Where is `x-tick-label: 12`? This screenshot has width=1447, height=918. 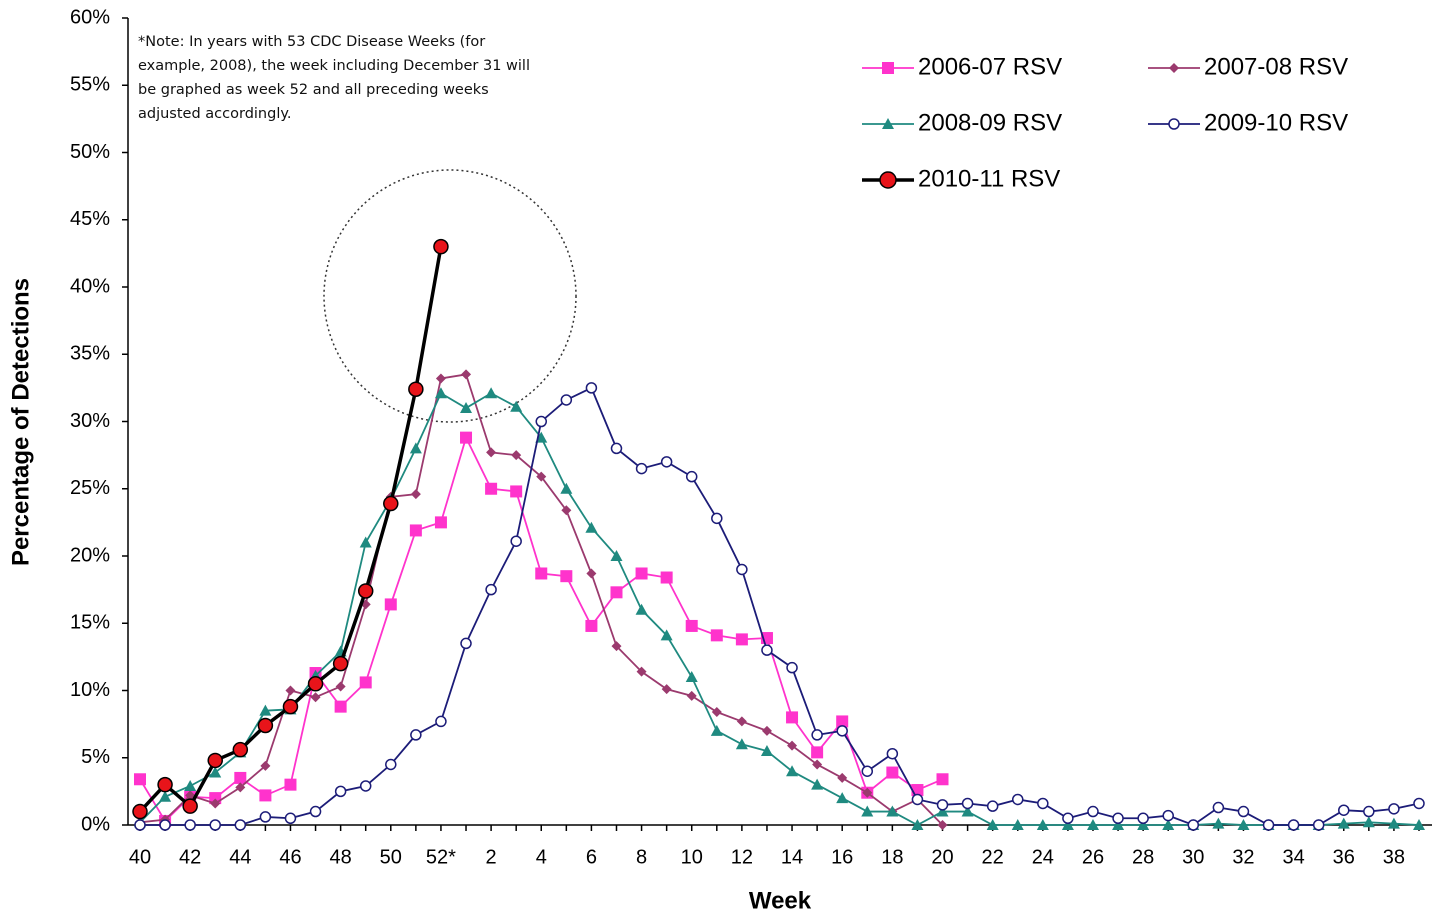 x-tick-label: 12 is located at coordinates (742, 857).